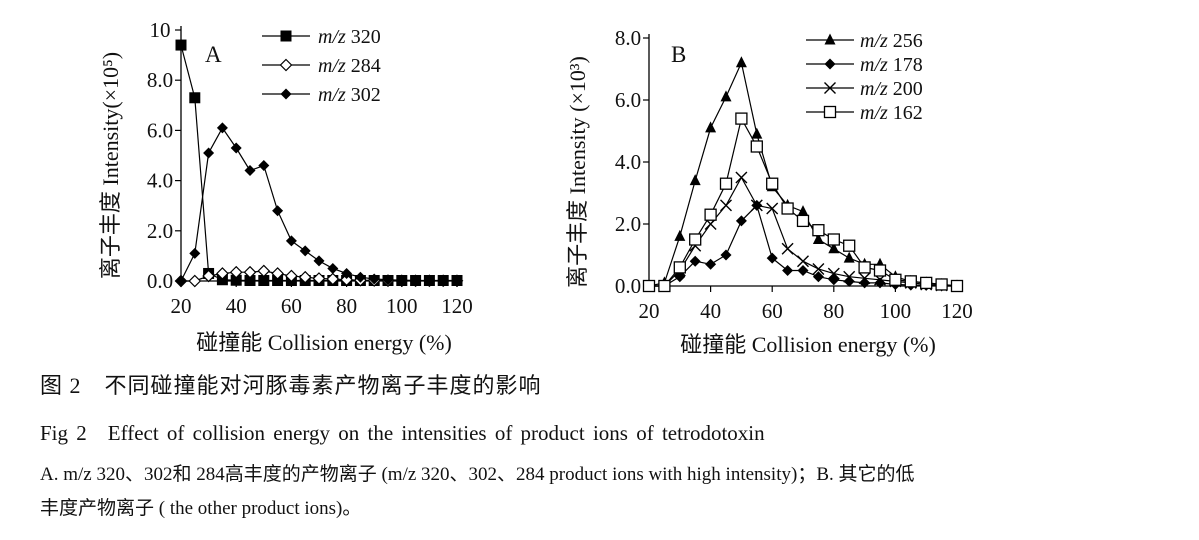  Describe the element at coordinates (678, 54) in the screenshot. I see `panel-label: B` at that location.